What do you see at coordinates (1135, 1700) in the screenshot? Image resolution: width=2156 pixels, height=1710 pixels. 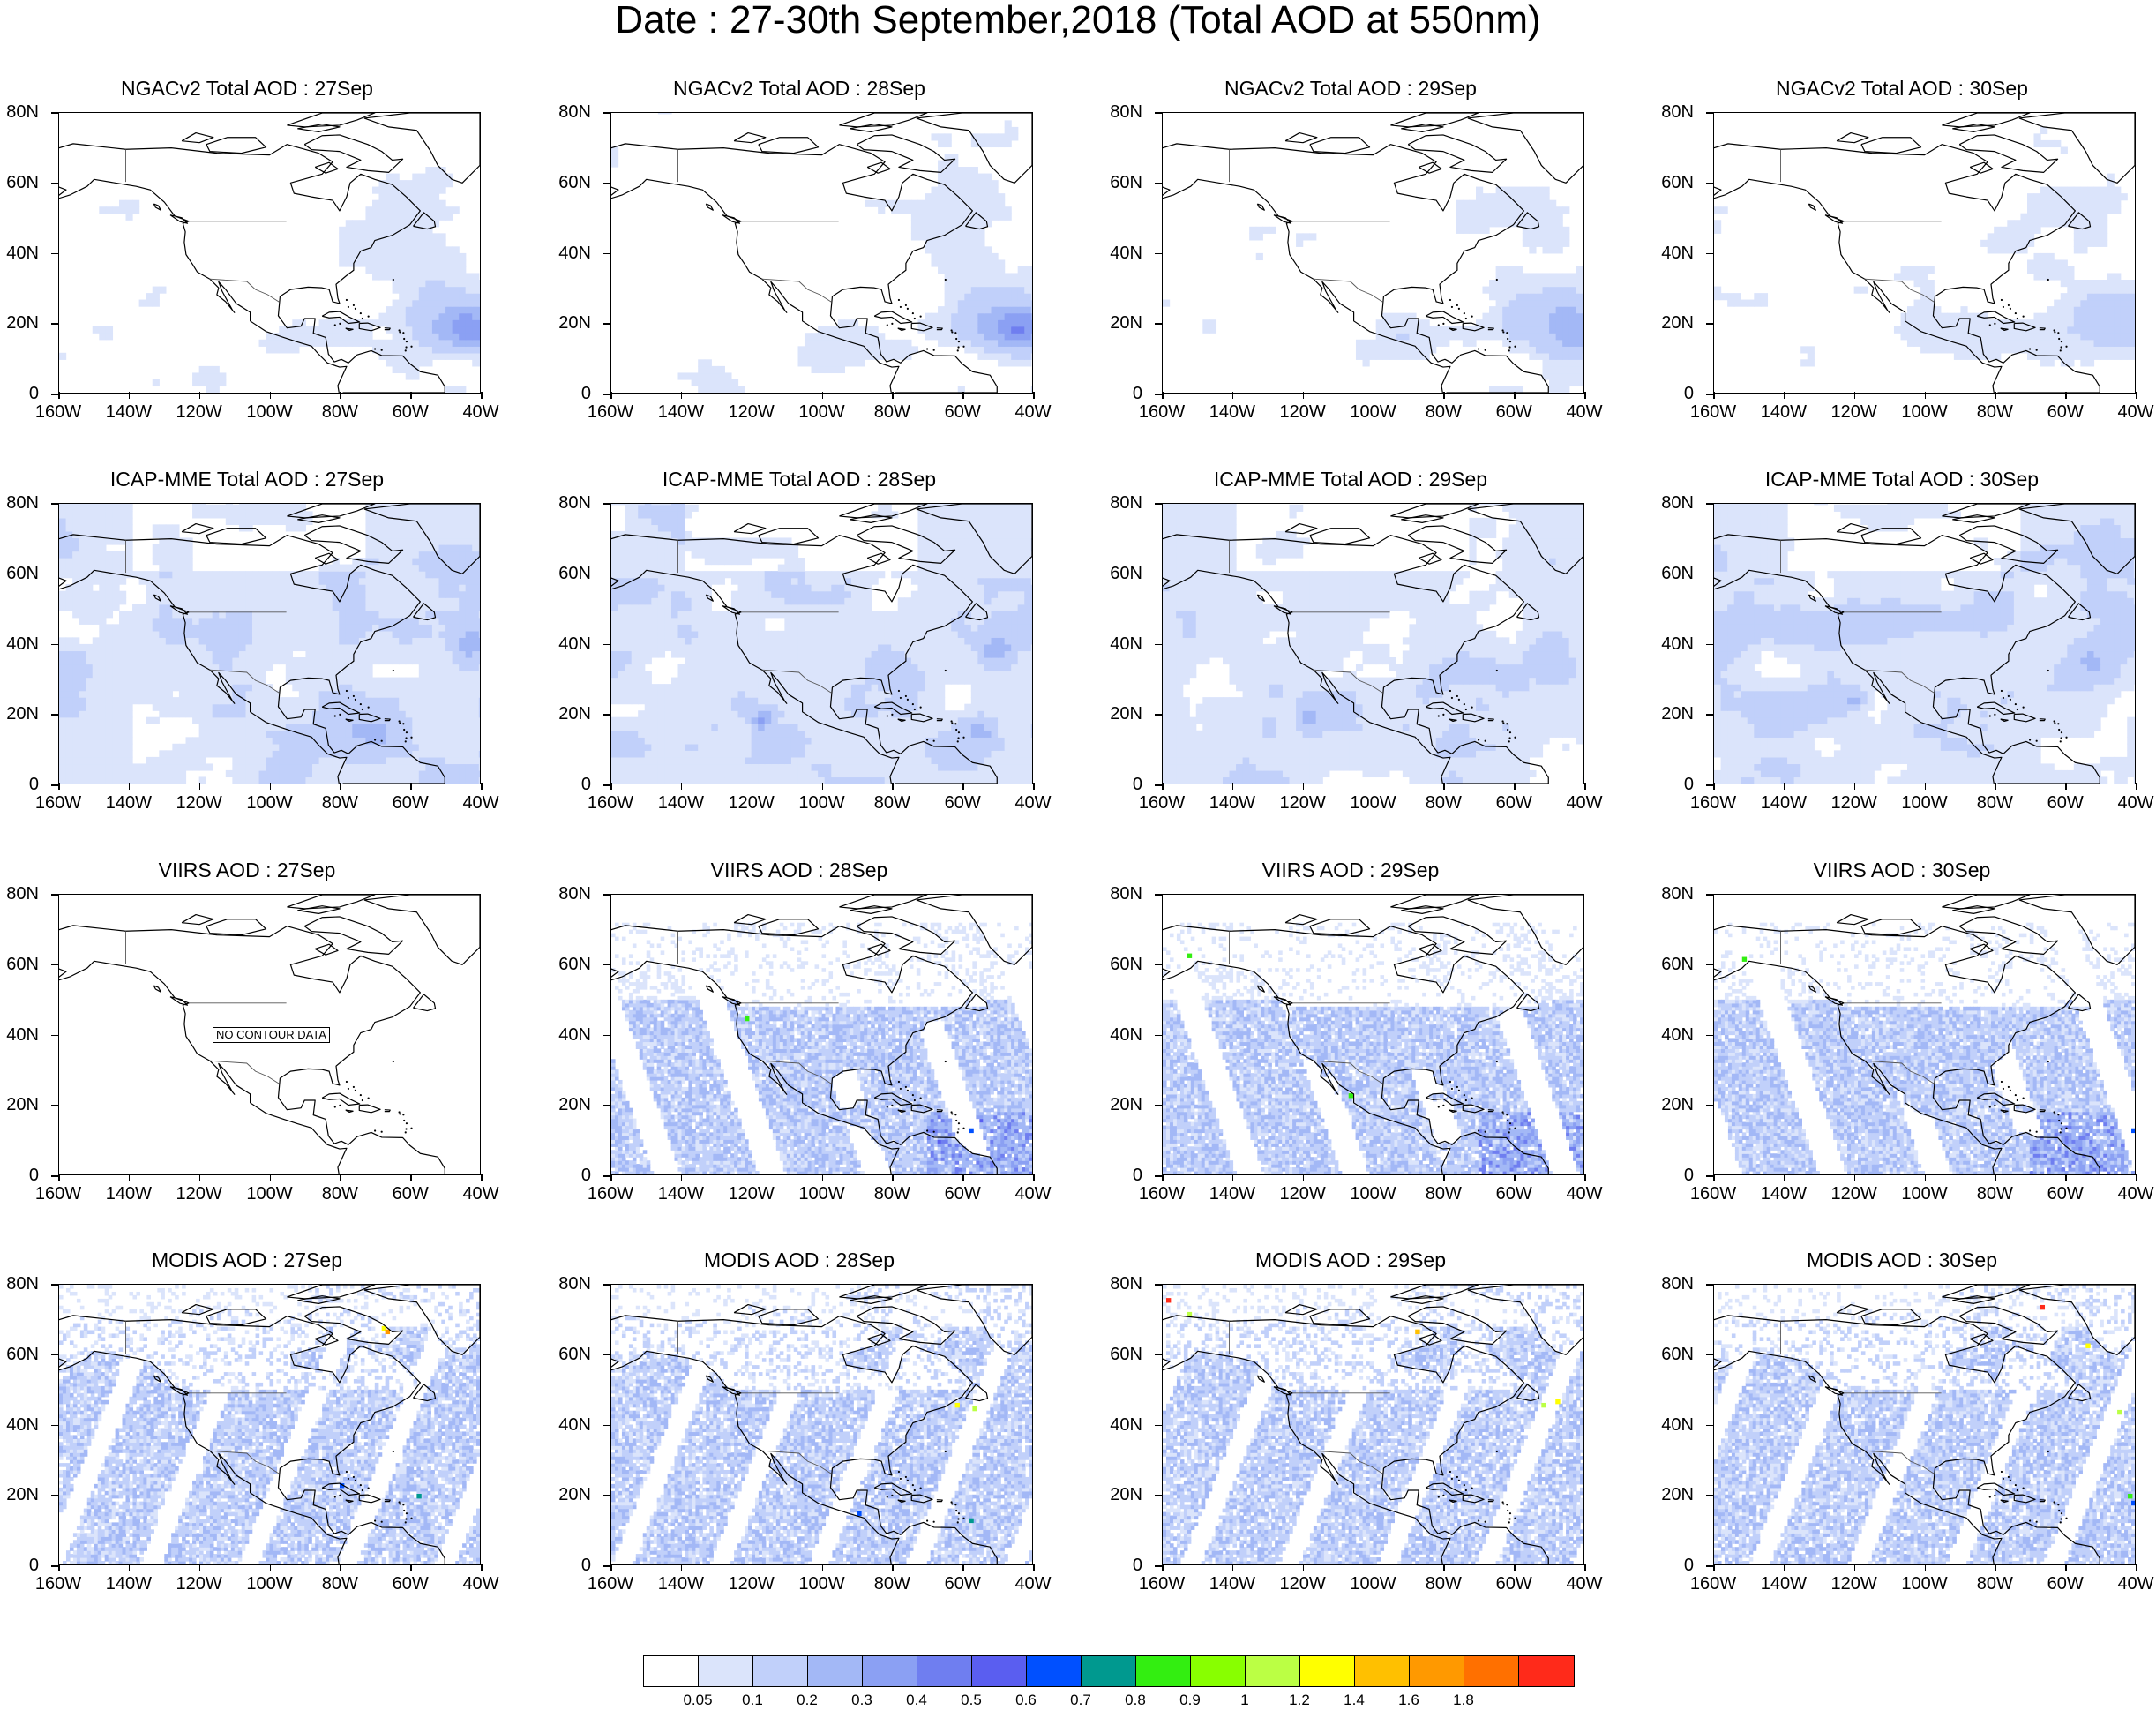 I see `colorbar-label: 0.8` at bounding box center [1135, 1700].